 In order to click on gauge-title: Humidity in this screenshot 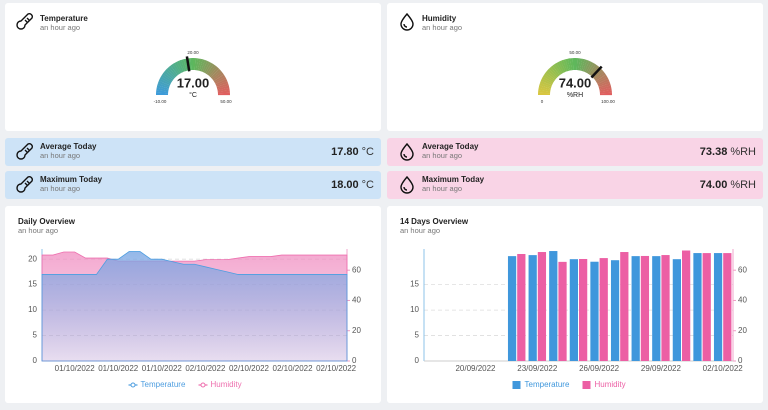, I will do `click(439, 18)`.